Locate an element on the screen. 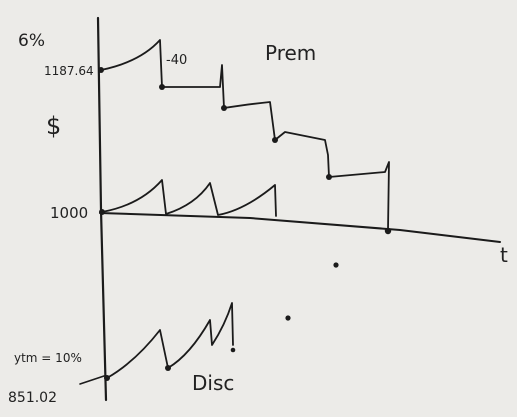 The width and height of the screenshot is (517, 417). corner-note: 6% is located at coordinates (31, 41).